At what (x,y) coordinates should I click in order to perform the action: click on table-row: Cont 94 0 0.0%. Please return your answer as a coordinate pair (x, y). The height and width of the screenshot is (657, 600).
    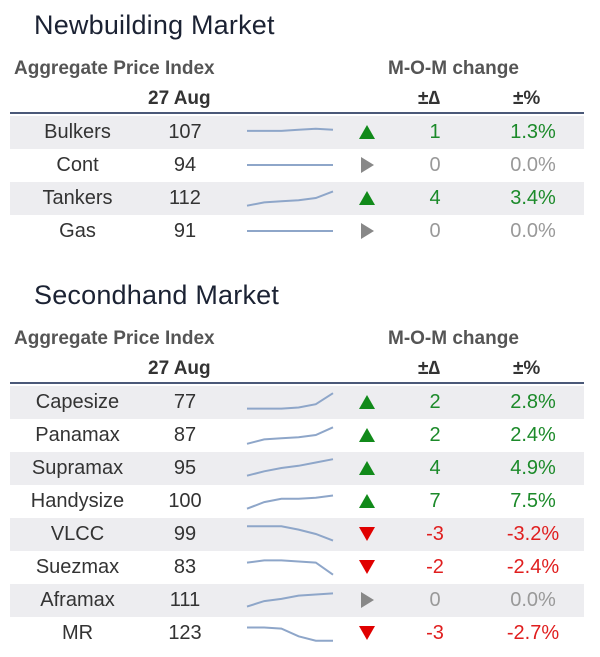
    Looking at the image, I should click on (297, 165).